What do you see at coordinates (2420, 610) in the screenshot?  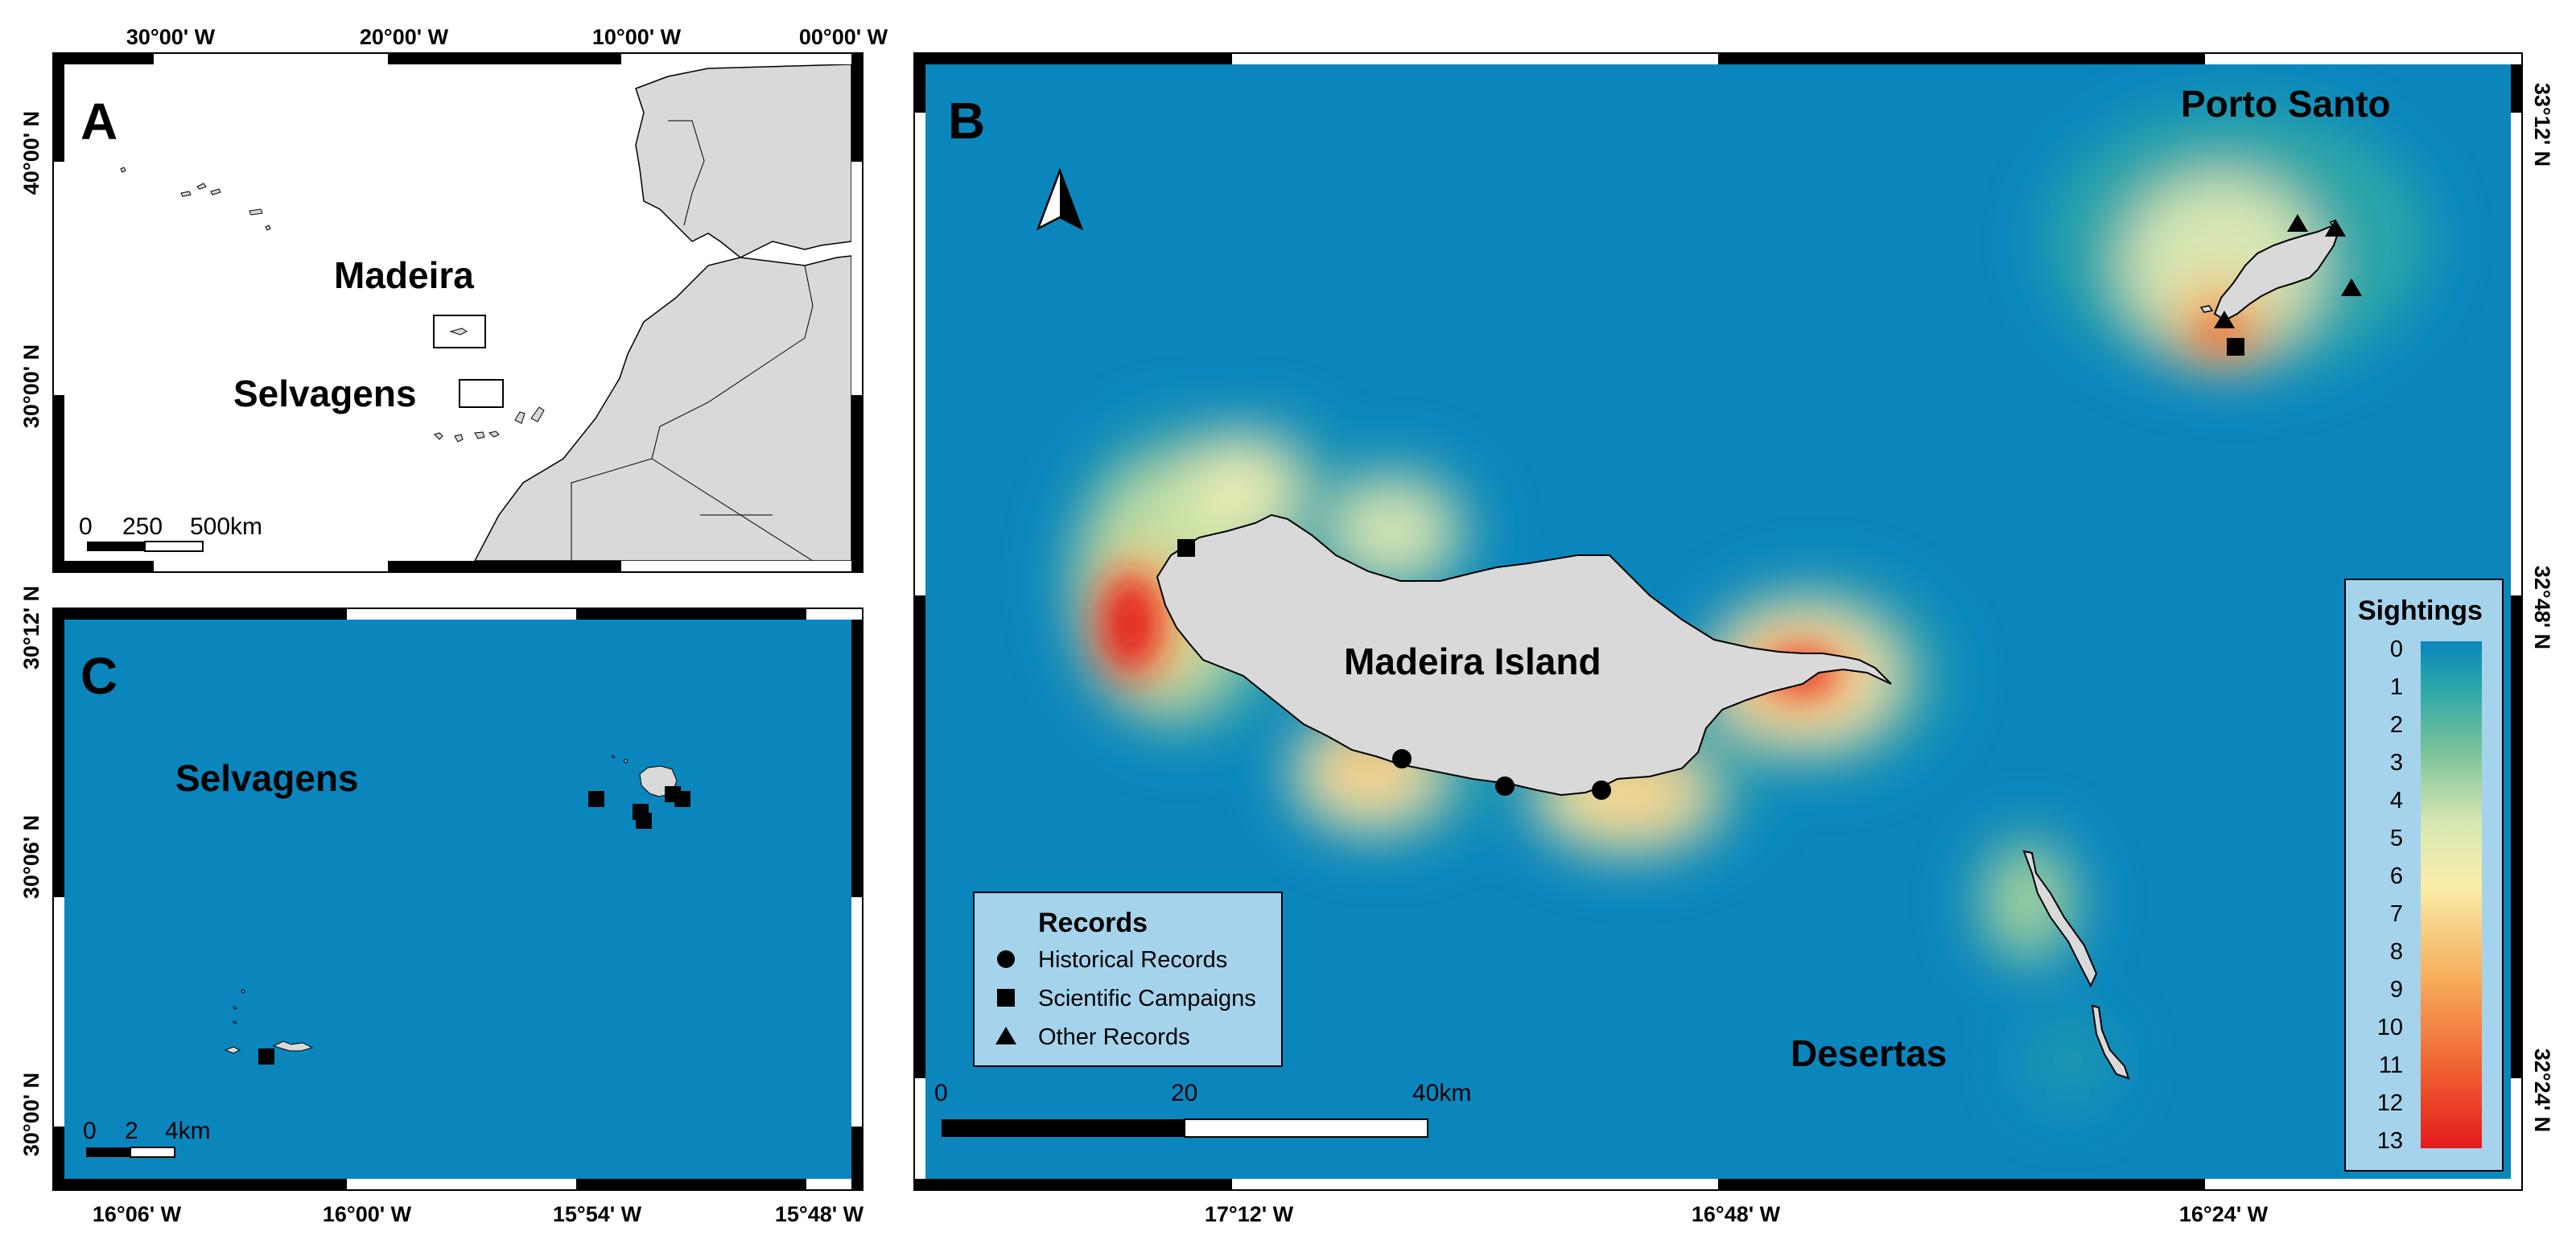 I see `sightings-legend-title: Sightings` at bounding box center [2420, 610].